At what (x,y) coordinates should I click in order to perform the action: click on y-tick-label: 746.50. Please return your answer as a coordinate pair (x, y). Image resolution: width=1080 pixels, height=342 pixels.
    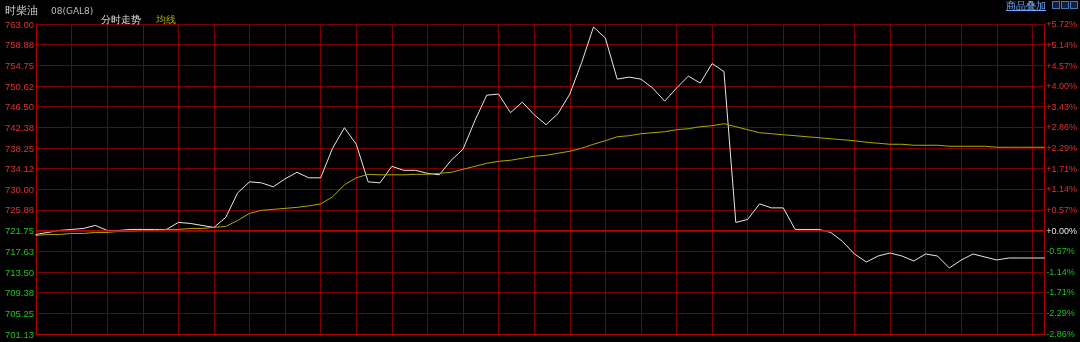
    Looking at the image, I should click on (19, 107).